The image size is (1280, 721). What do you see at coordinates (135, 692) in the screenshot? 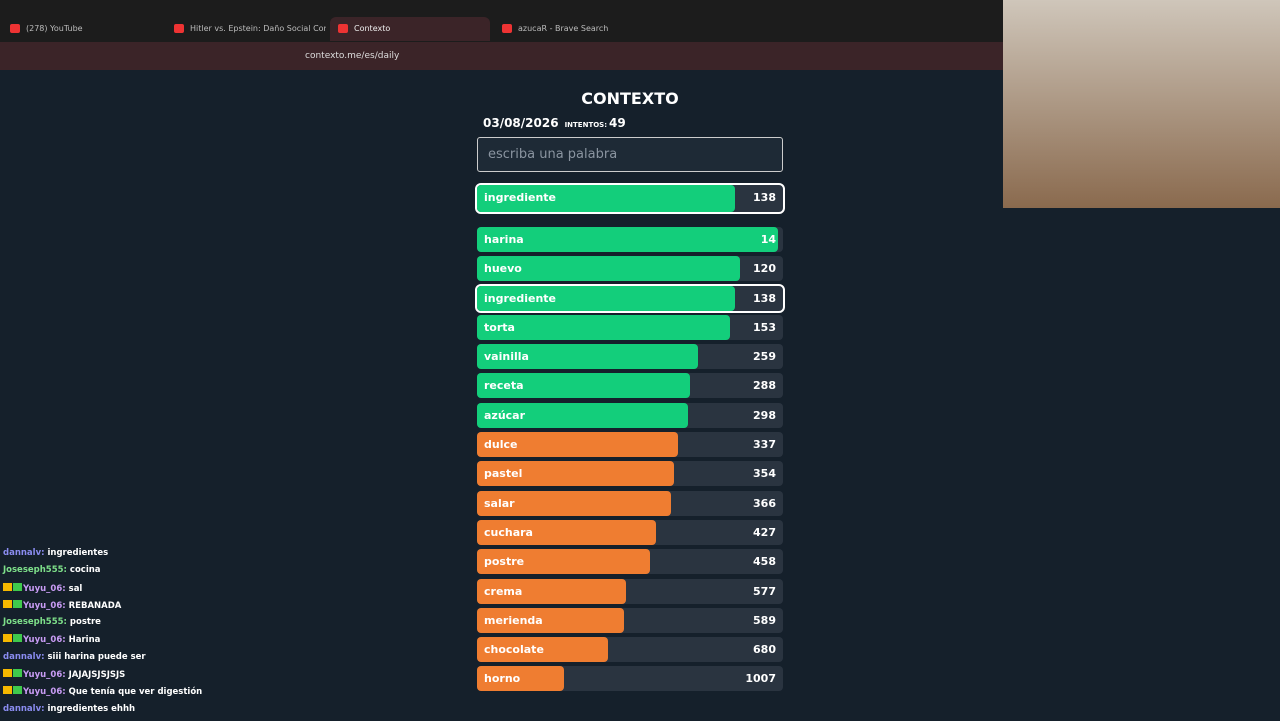
I see `message: Que tenía que ver digestión` at bounding box center [135, 692].